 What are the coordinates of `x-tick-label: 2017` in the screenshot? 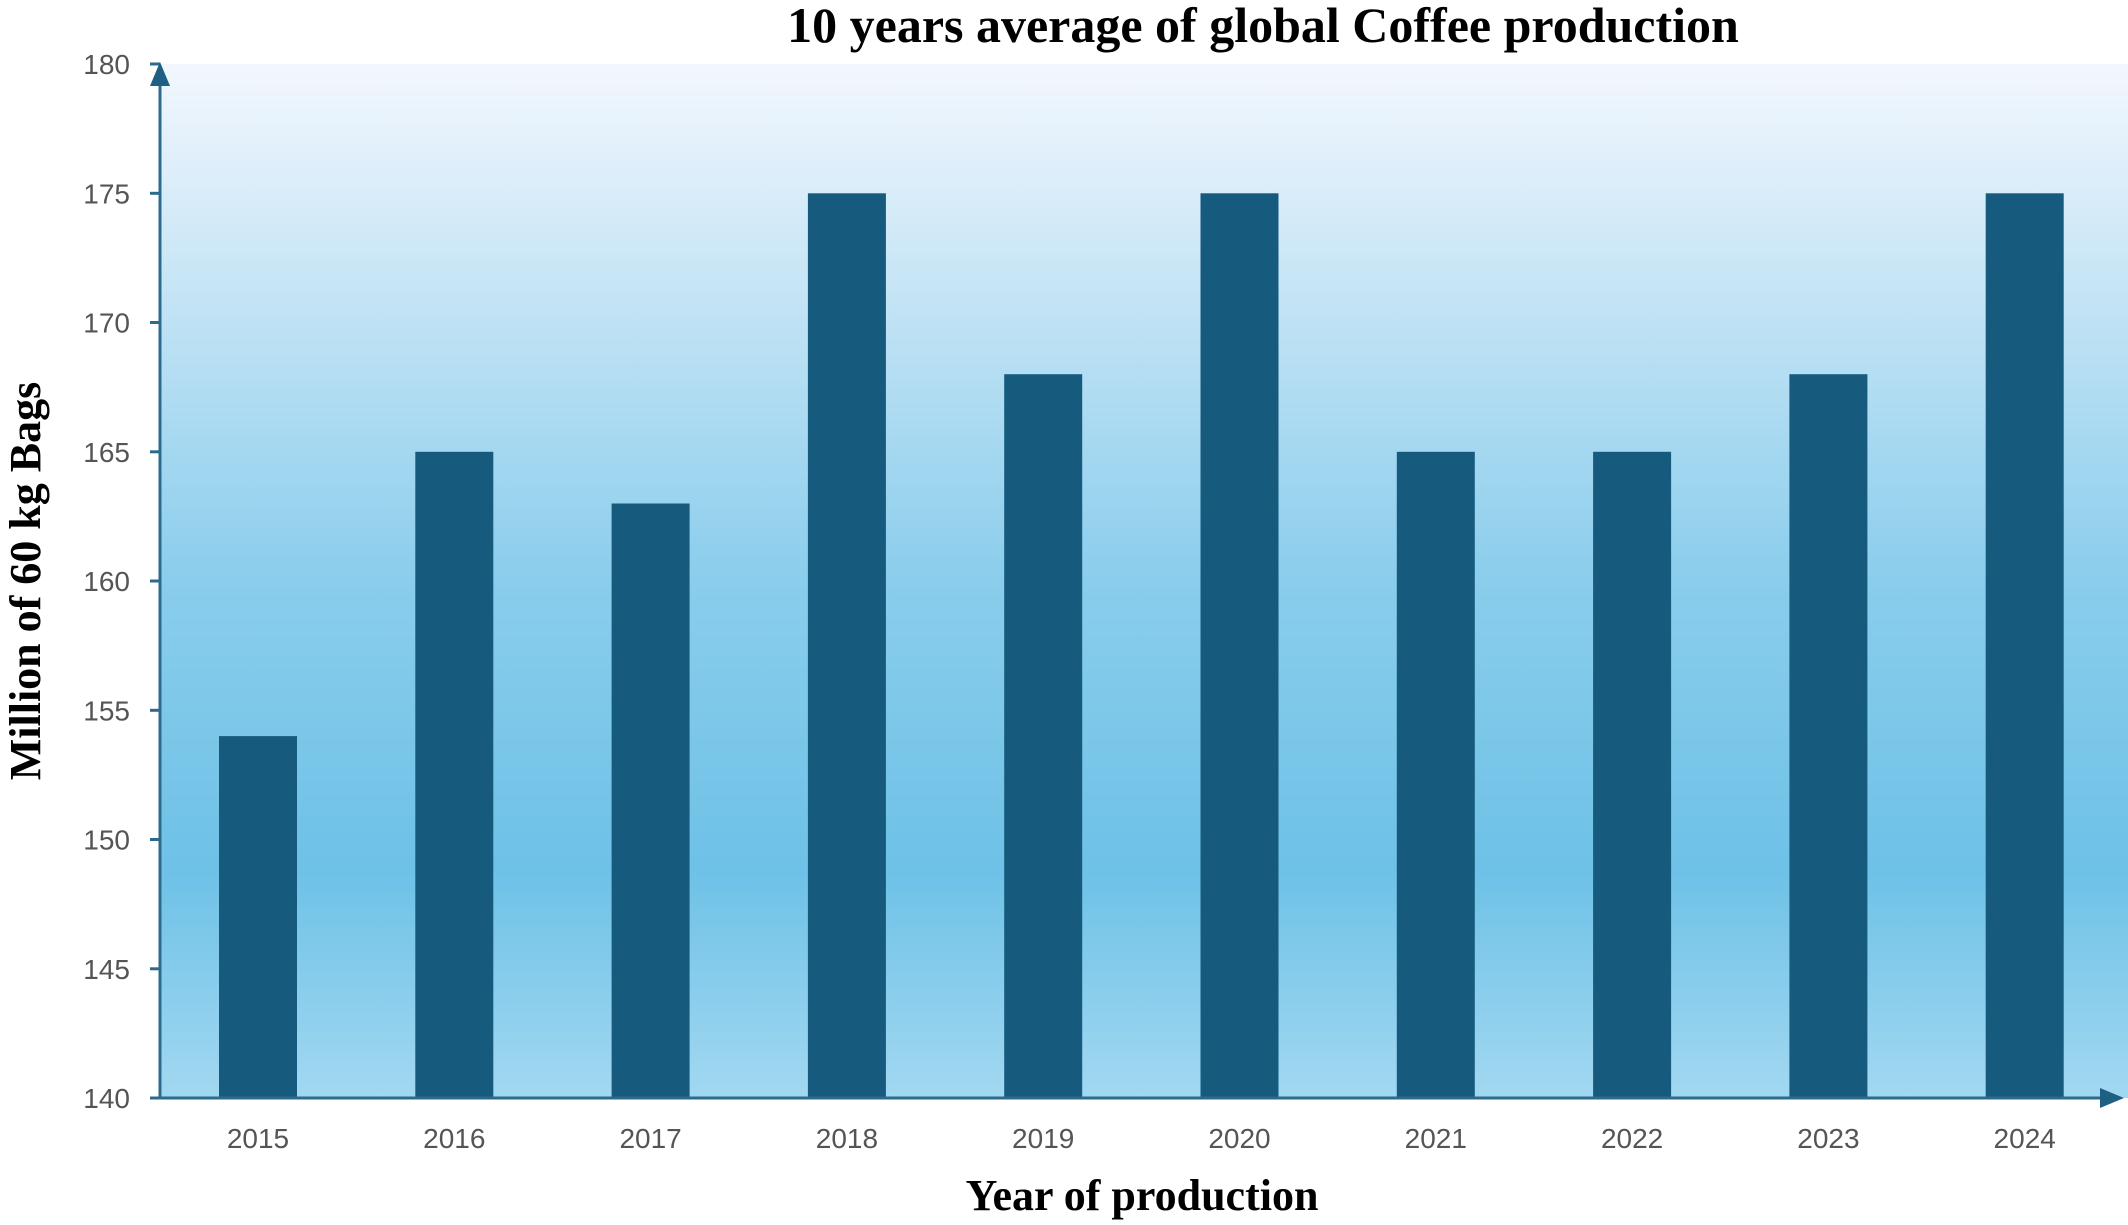 It's located at (650, 1138).